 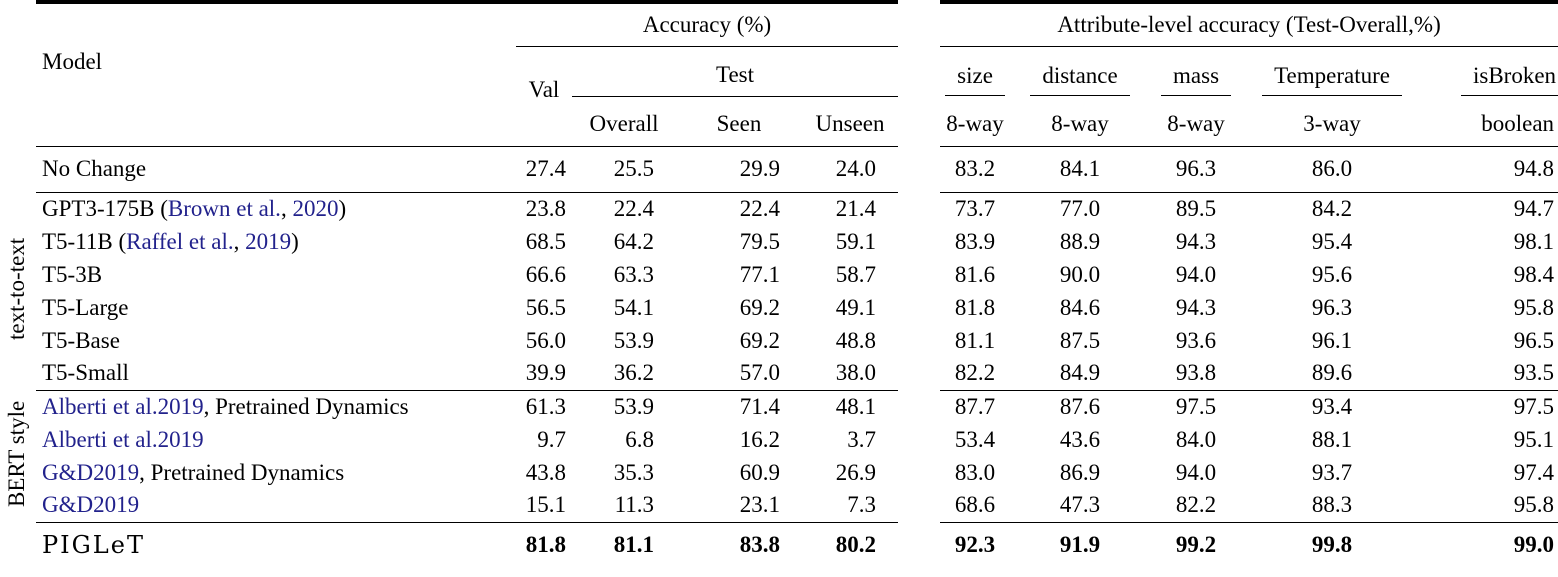 What do you see at coordinates (286, 208) in the screenshot?
I see `model-name-text: ,` at bounding box center [286, 208].